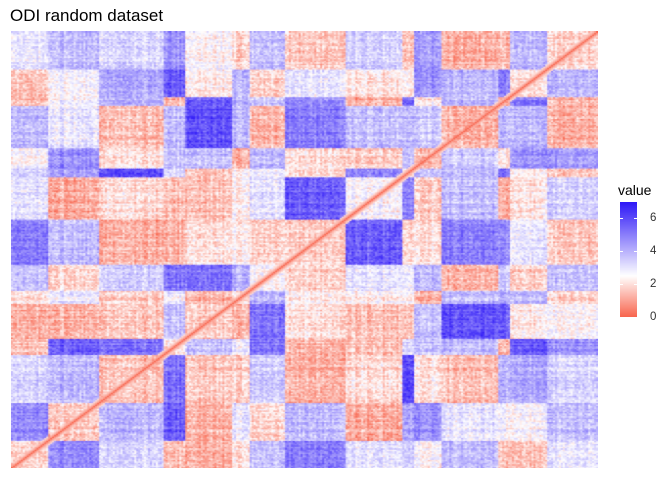 The image size is (672, 480). What do you see at coordinates (653, 218) in the screenshot?
I see `legend-tick-label: 6` at bounding box center [653, 218].